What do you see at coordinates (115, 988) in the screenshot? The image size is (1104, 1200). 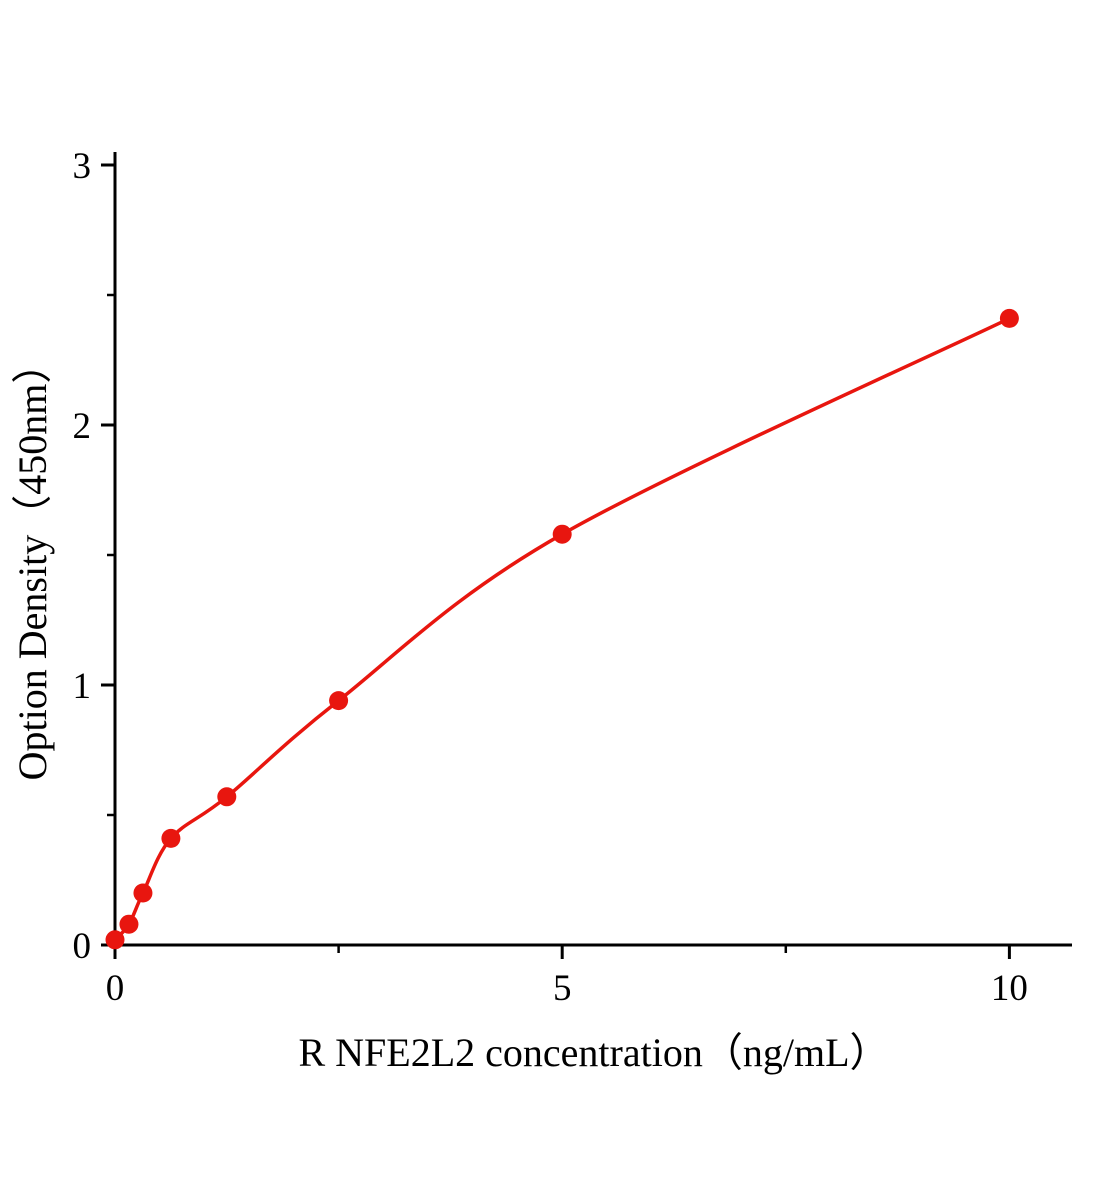 I see `x-tick-label: 0` at bounding box center [115, 988].